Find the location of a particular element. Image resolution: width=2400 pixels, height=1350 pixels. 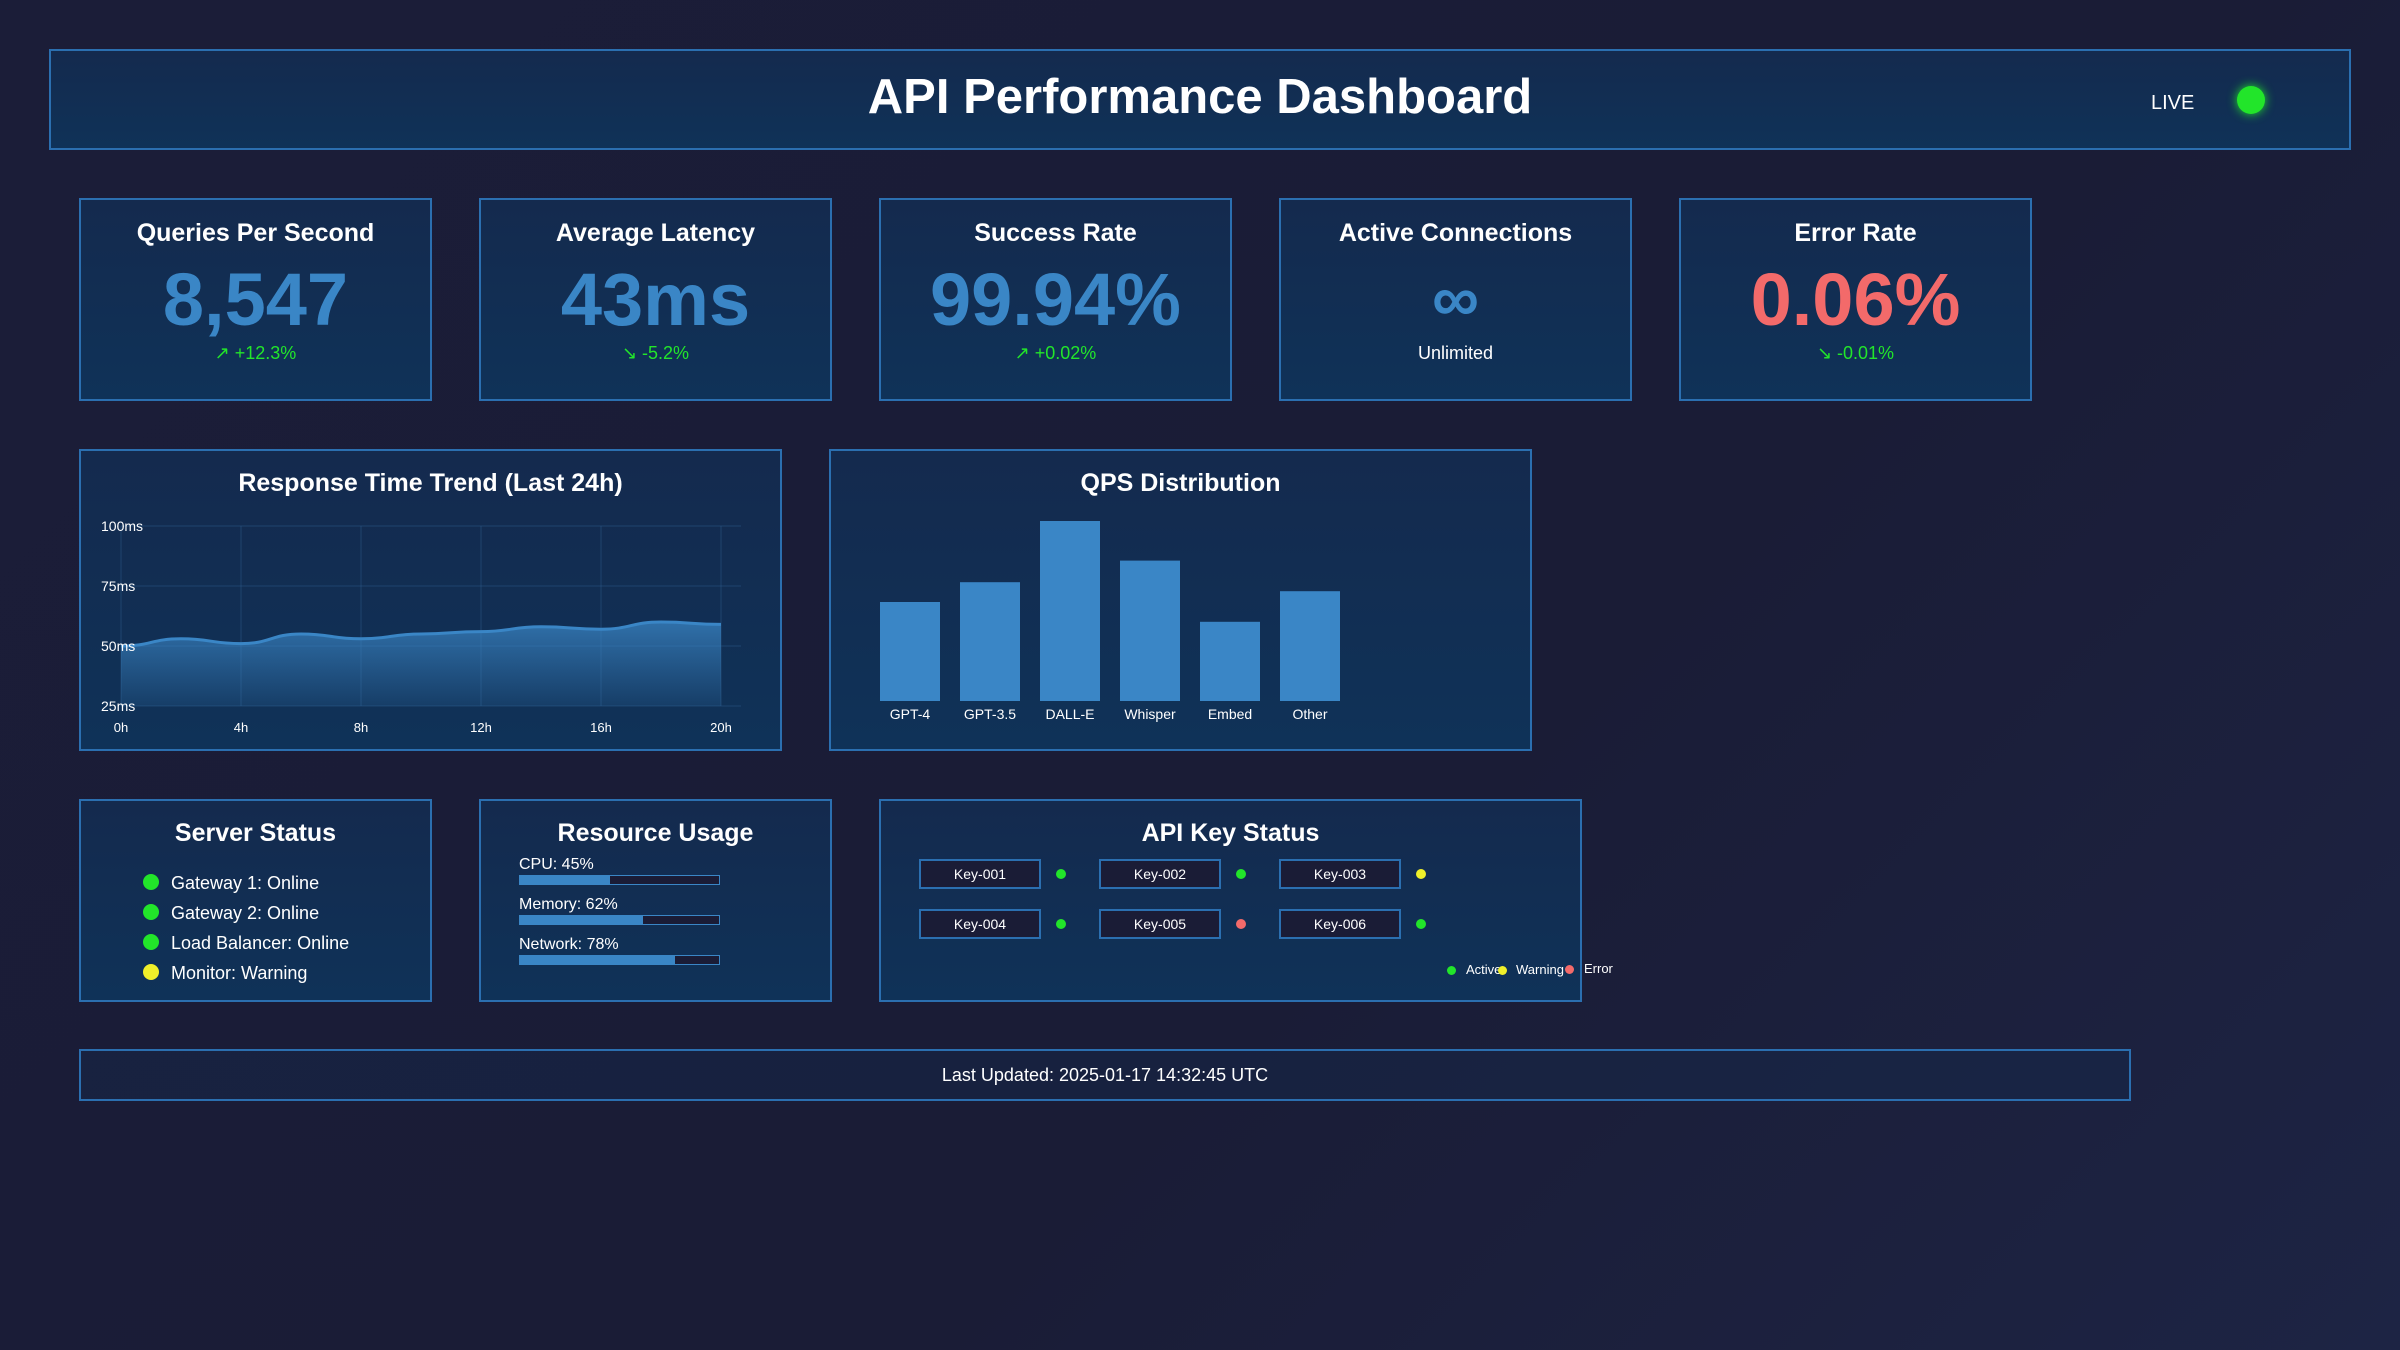

dashboard-header: API Performance Dashboard LIVE is located at coordinates (1200, 99).